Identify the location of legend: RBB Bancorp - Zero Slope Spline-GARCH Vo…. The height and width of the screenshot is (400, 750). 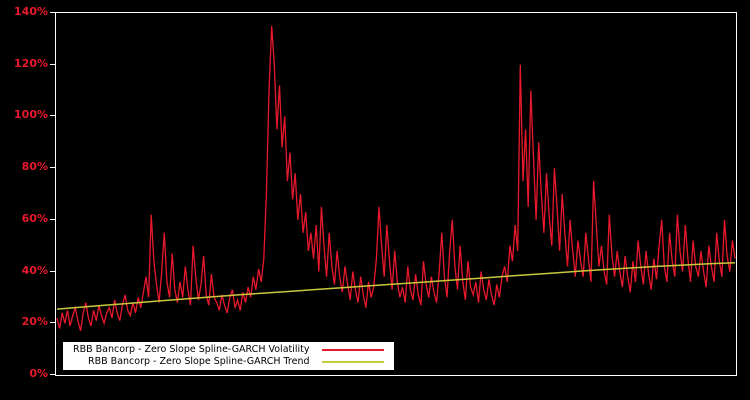
(228, 356).